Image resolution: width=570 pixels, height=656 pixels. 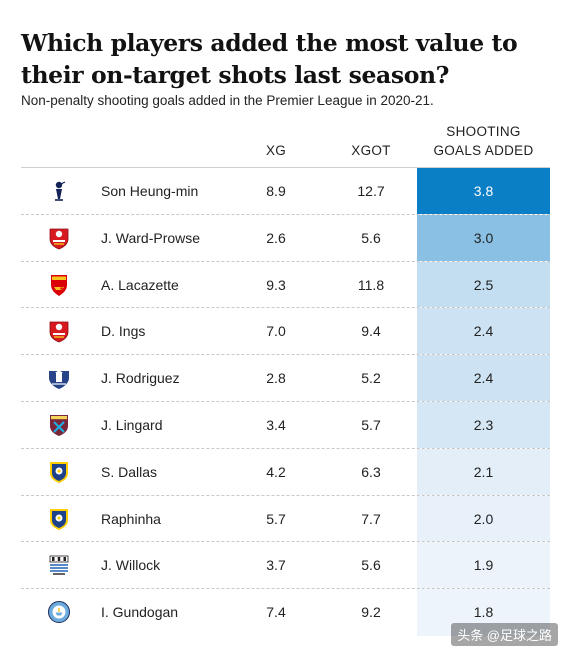 What do you see at coordinates (371, 331) in the screenshot?
I see `xgot-value: 9.4` at bounding box center [371, 331].